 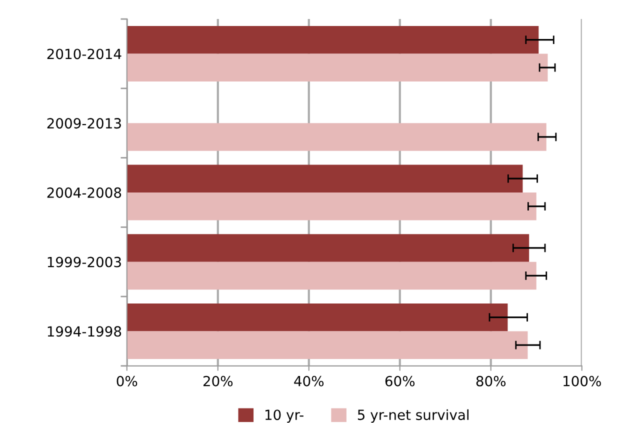 I want to click on x-tick-label: 100%, so click(x=582, y=381).